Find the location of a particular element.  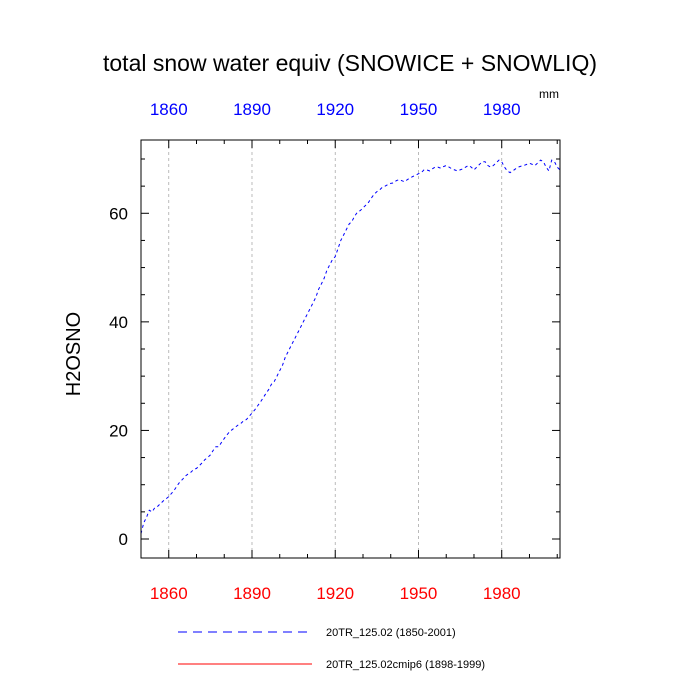

x-tick-label-bottom: 1890 is located at coordinates (252, 593).